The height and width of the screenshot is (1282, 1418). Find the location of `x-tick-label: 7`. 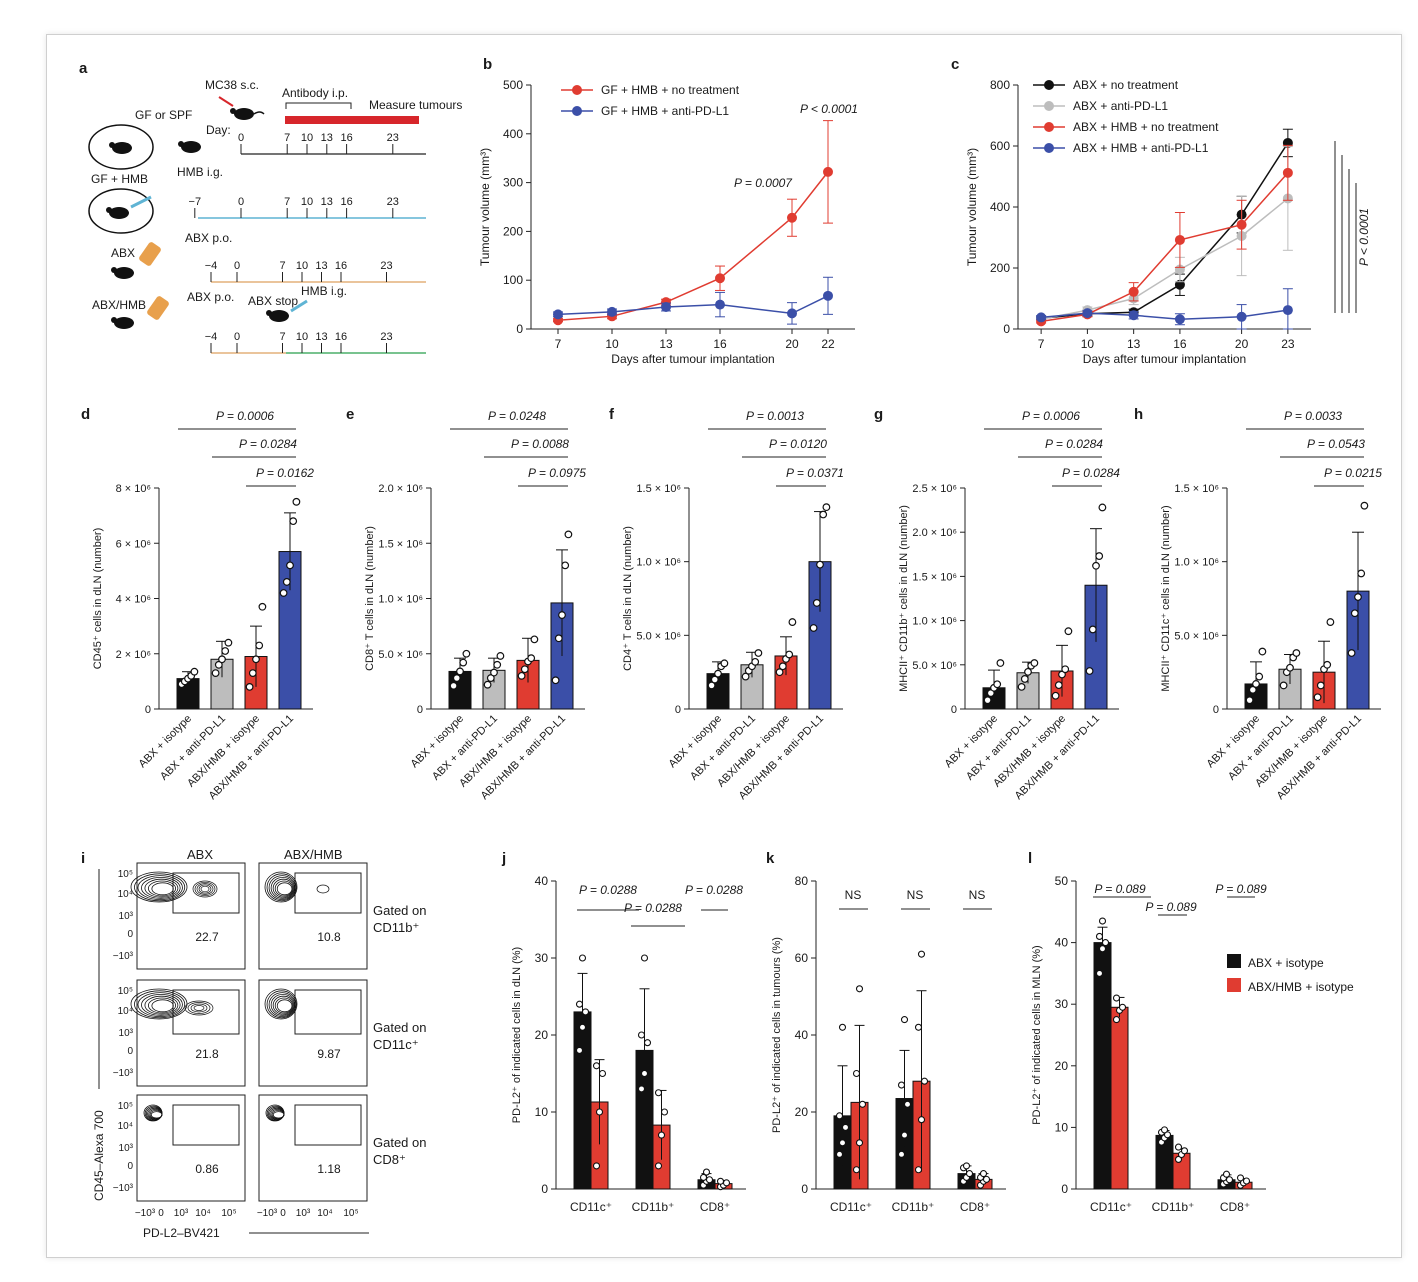

x-tick-label: 7 is located at coordinates (558, 344).